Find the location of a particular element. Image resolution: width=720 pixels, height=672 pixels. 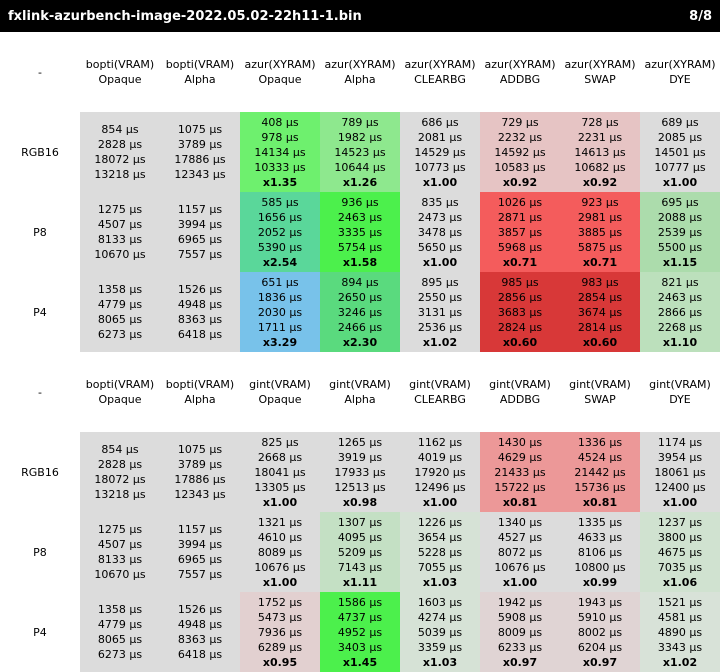

timing-value: 8089 µs is located at coordinates (280, 552).